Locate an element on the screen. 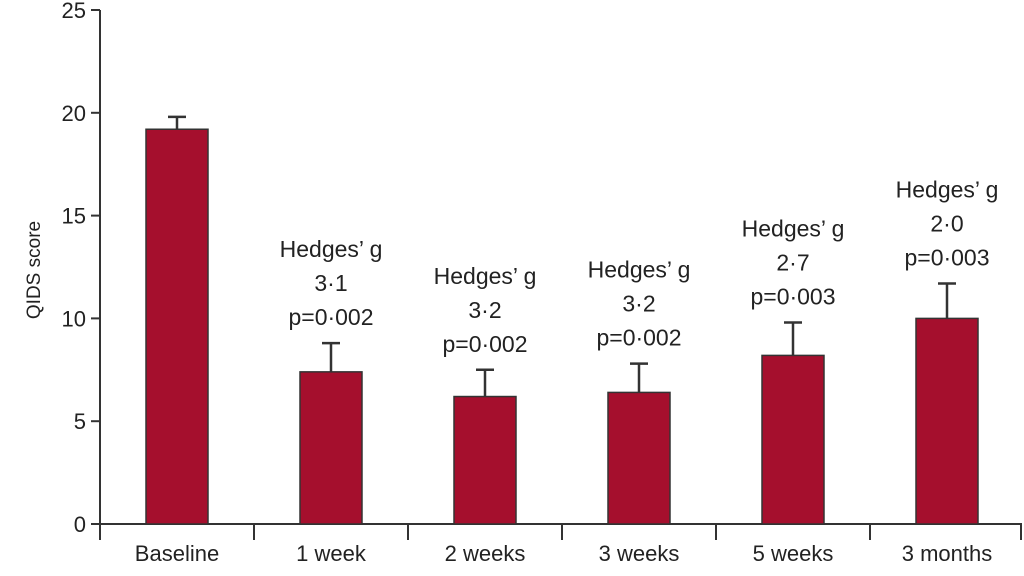 The image size is (1024, 576). y-tick-label: 15 is located at coordinates (74, 216).